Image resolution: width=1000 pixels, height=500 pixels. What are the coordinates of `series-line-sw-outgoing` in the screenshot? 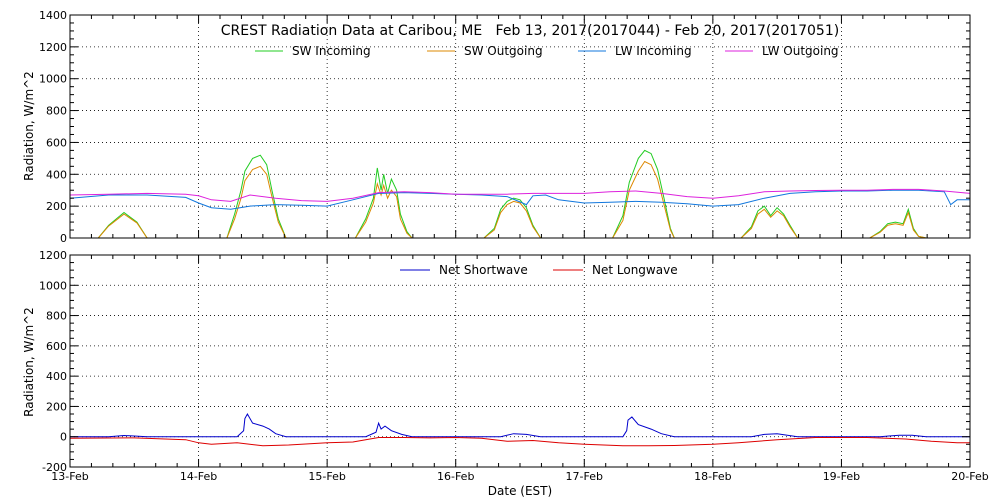 It's located at (520, 199).